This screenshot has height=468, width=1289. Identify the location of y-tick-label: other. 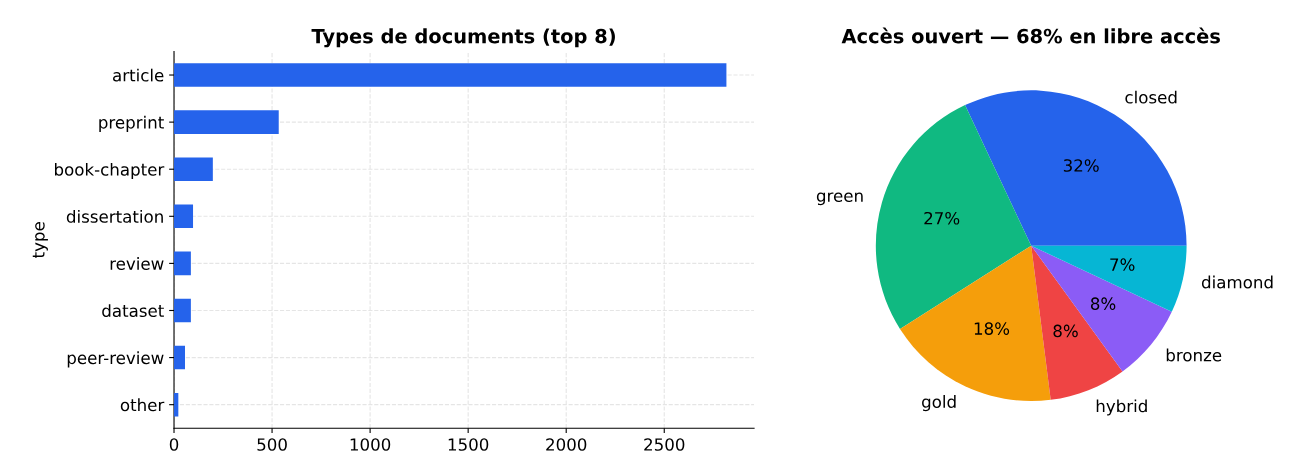
(142, 405).